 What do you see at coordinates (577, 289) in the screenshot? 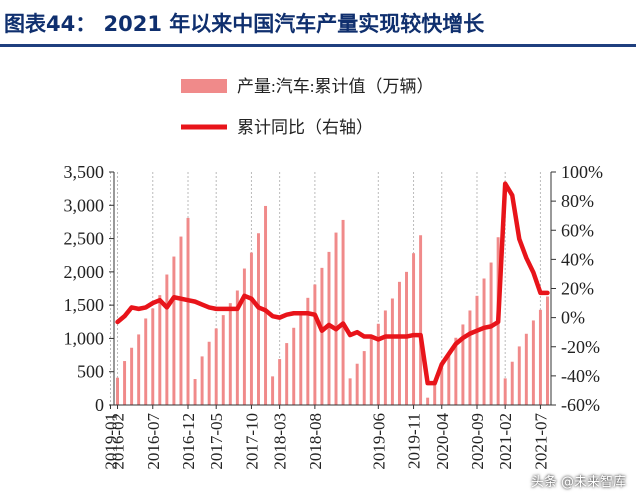
I see `right-tick-label: 20%` at bounding box center [577, 289].